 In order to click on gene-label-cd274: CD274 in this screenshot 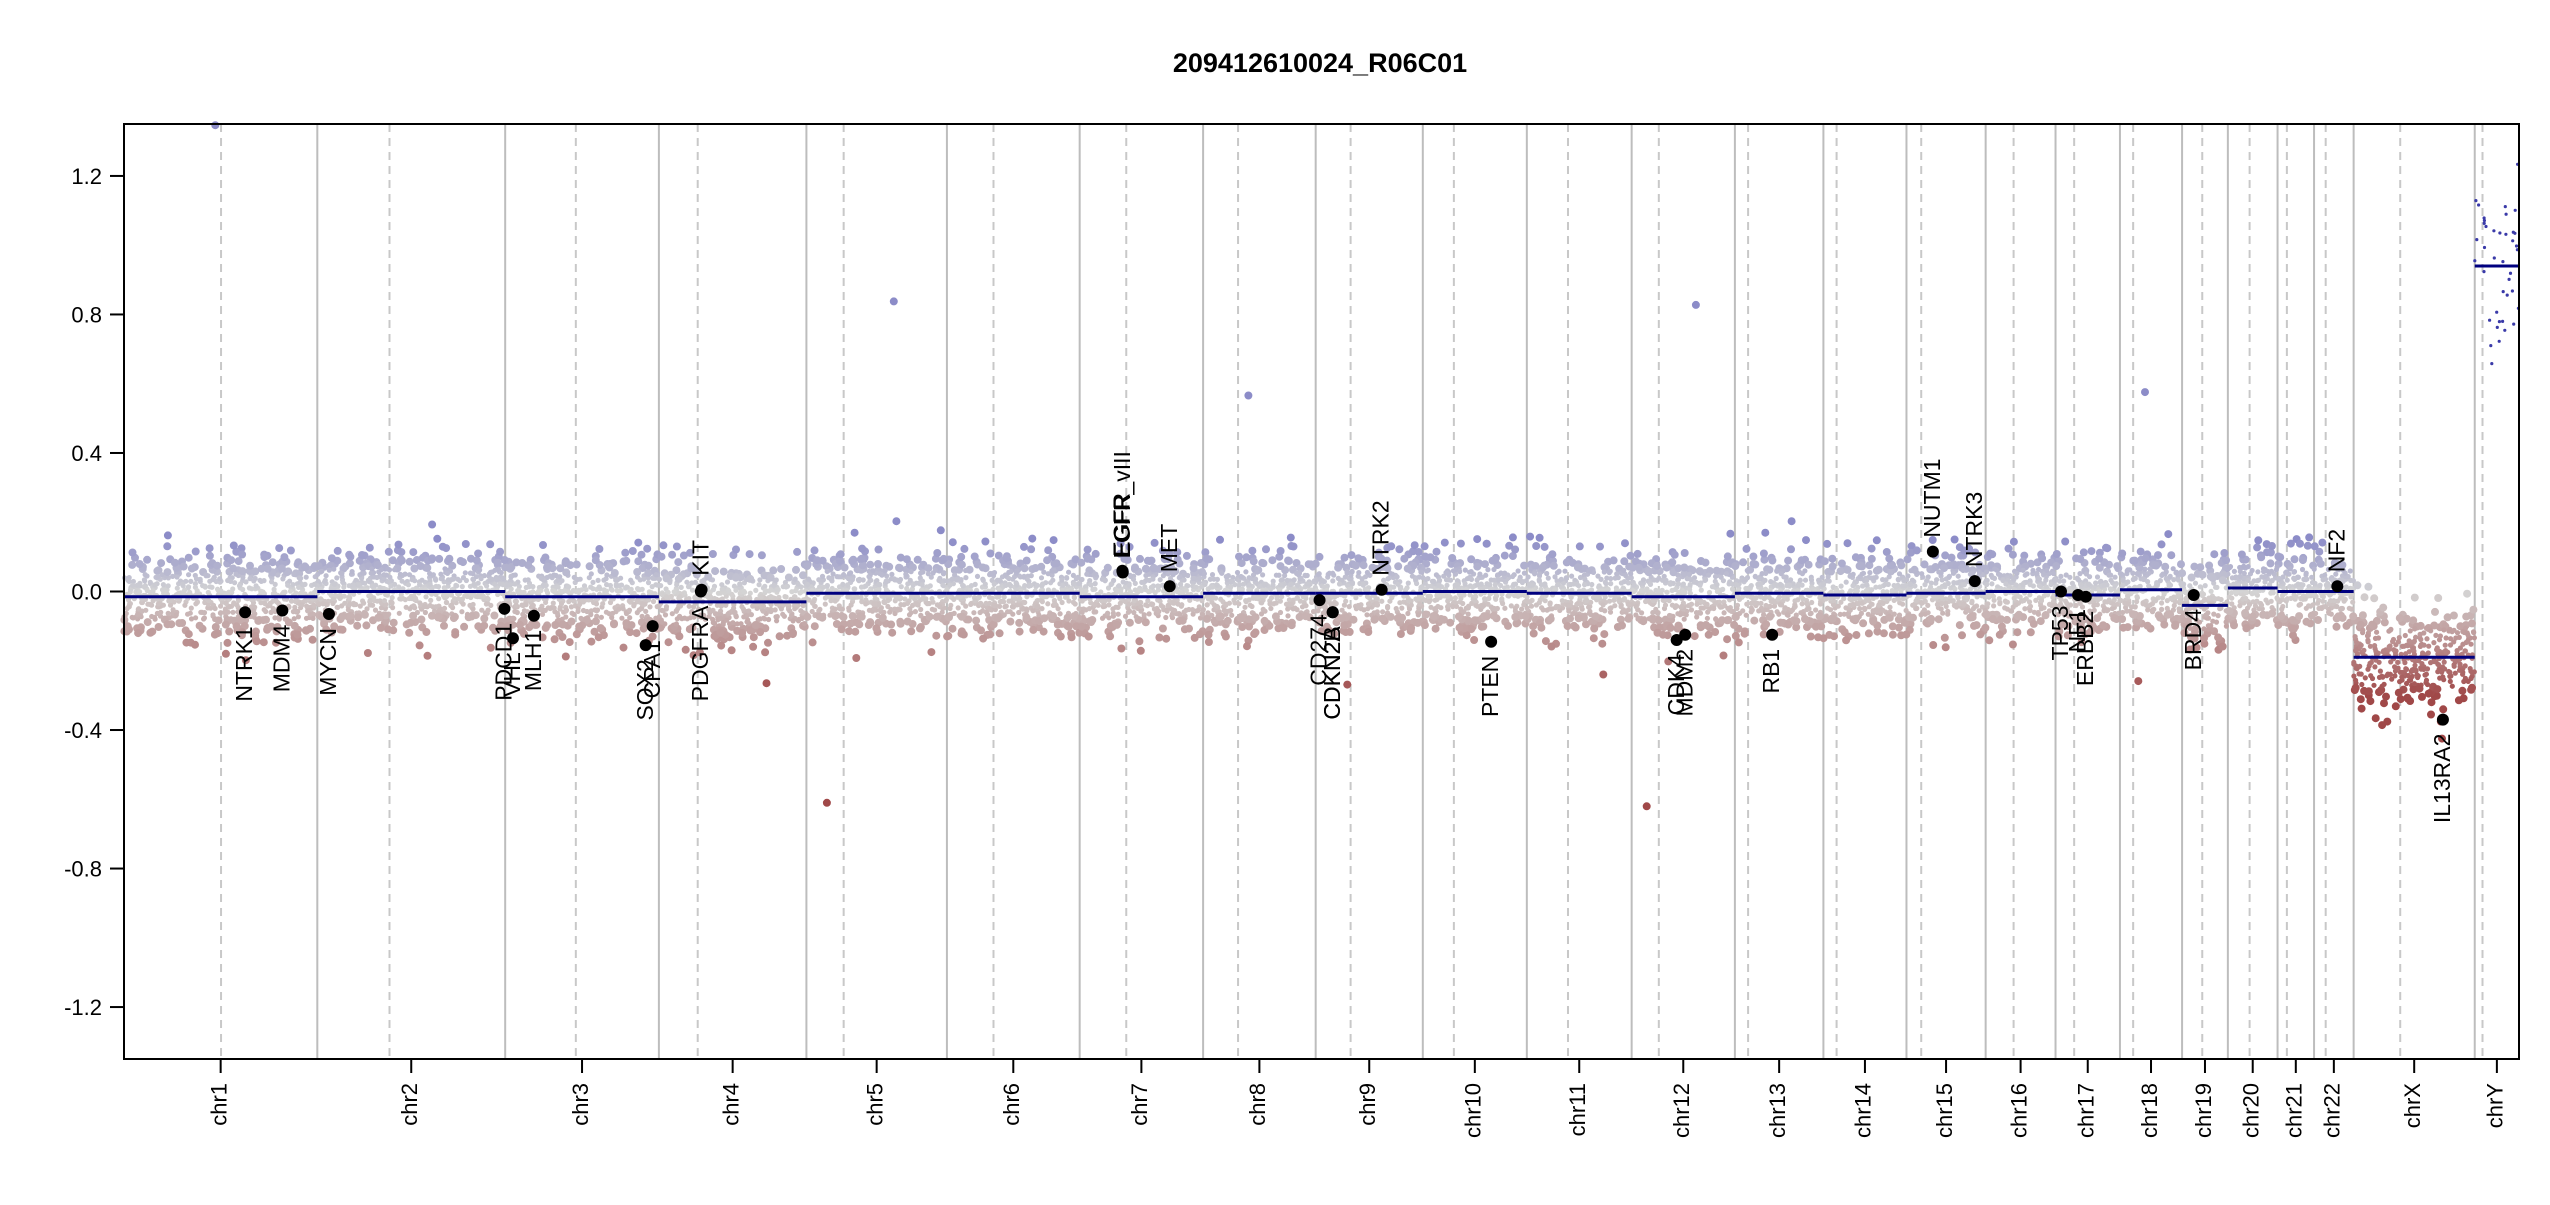, I will do `click(1319, 650)`.